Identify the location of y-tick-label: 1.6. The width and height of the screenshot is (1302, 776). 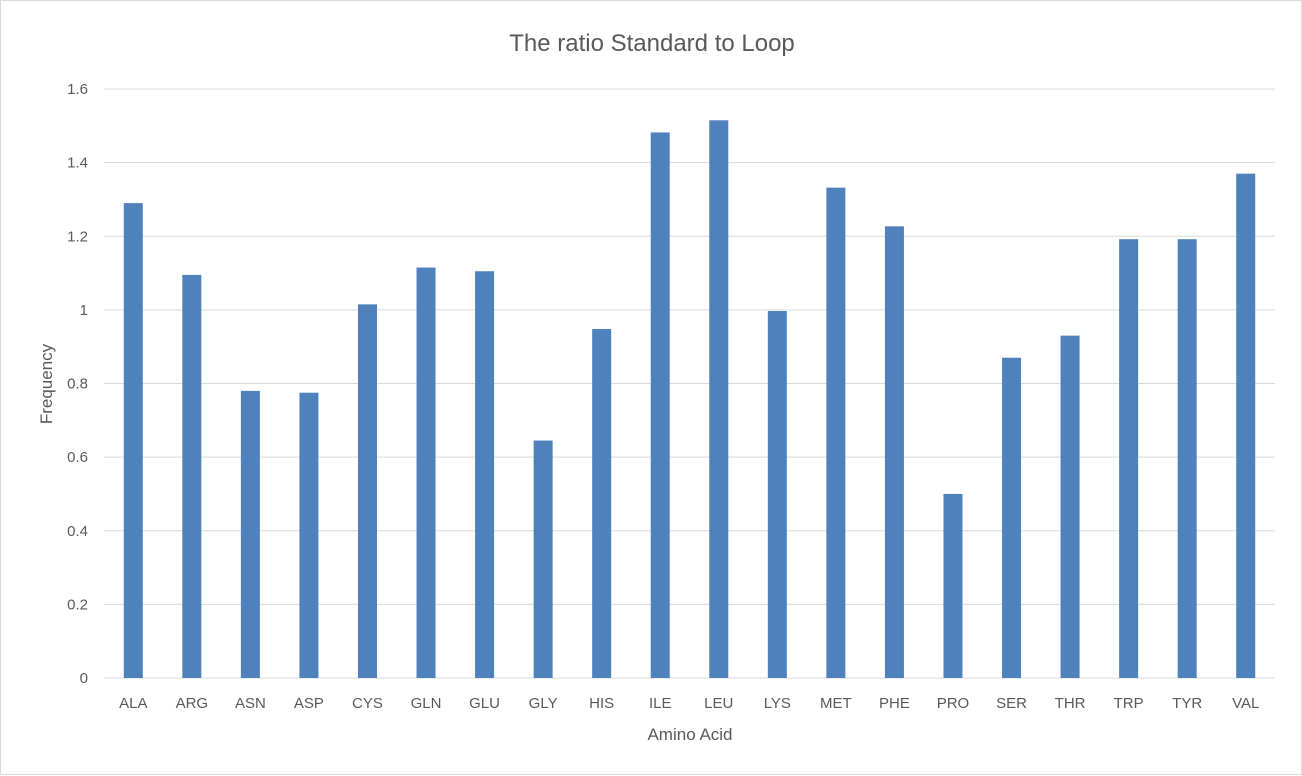
(77, 89).